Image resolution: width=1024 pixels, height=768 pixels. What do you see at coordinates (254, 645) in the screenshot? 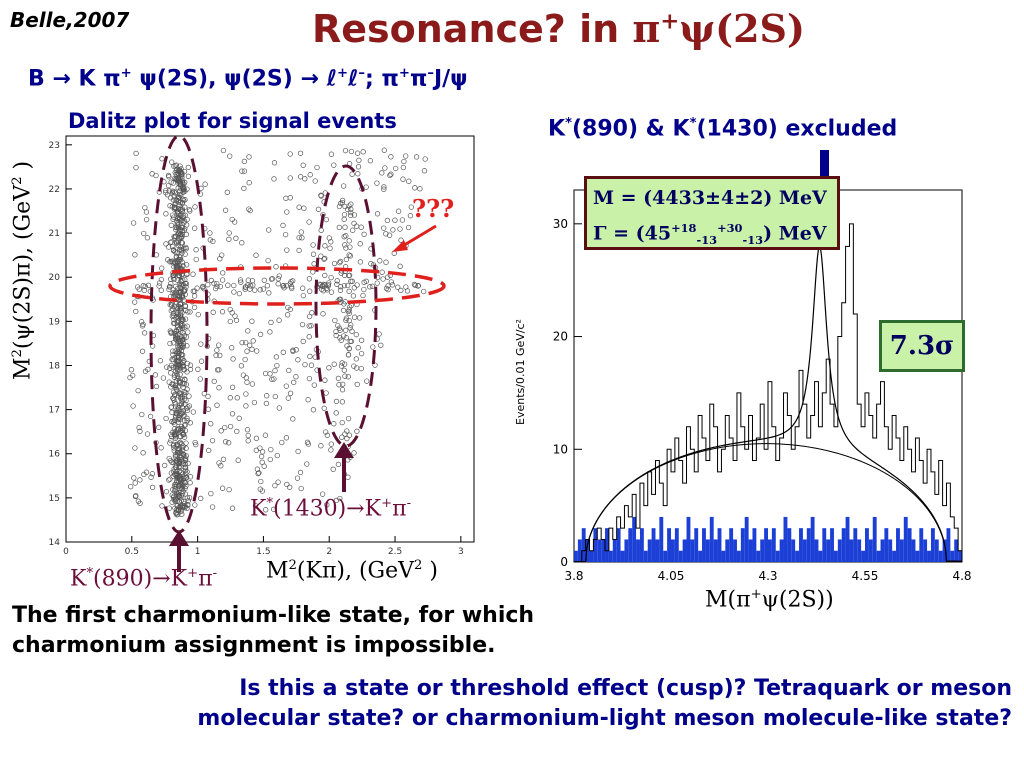
I see `conclusion-line-2: charmonium assignment is impossible.` at bounding box center [254, 645].